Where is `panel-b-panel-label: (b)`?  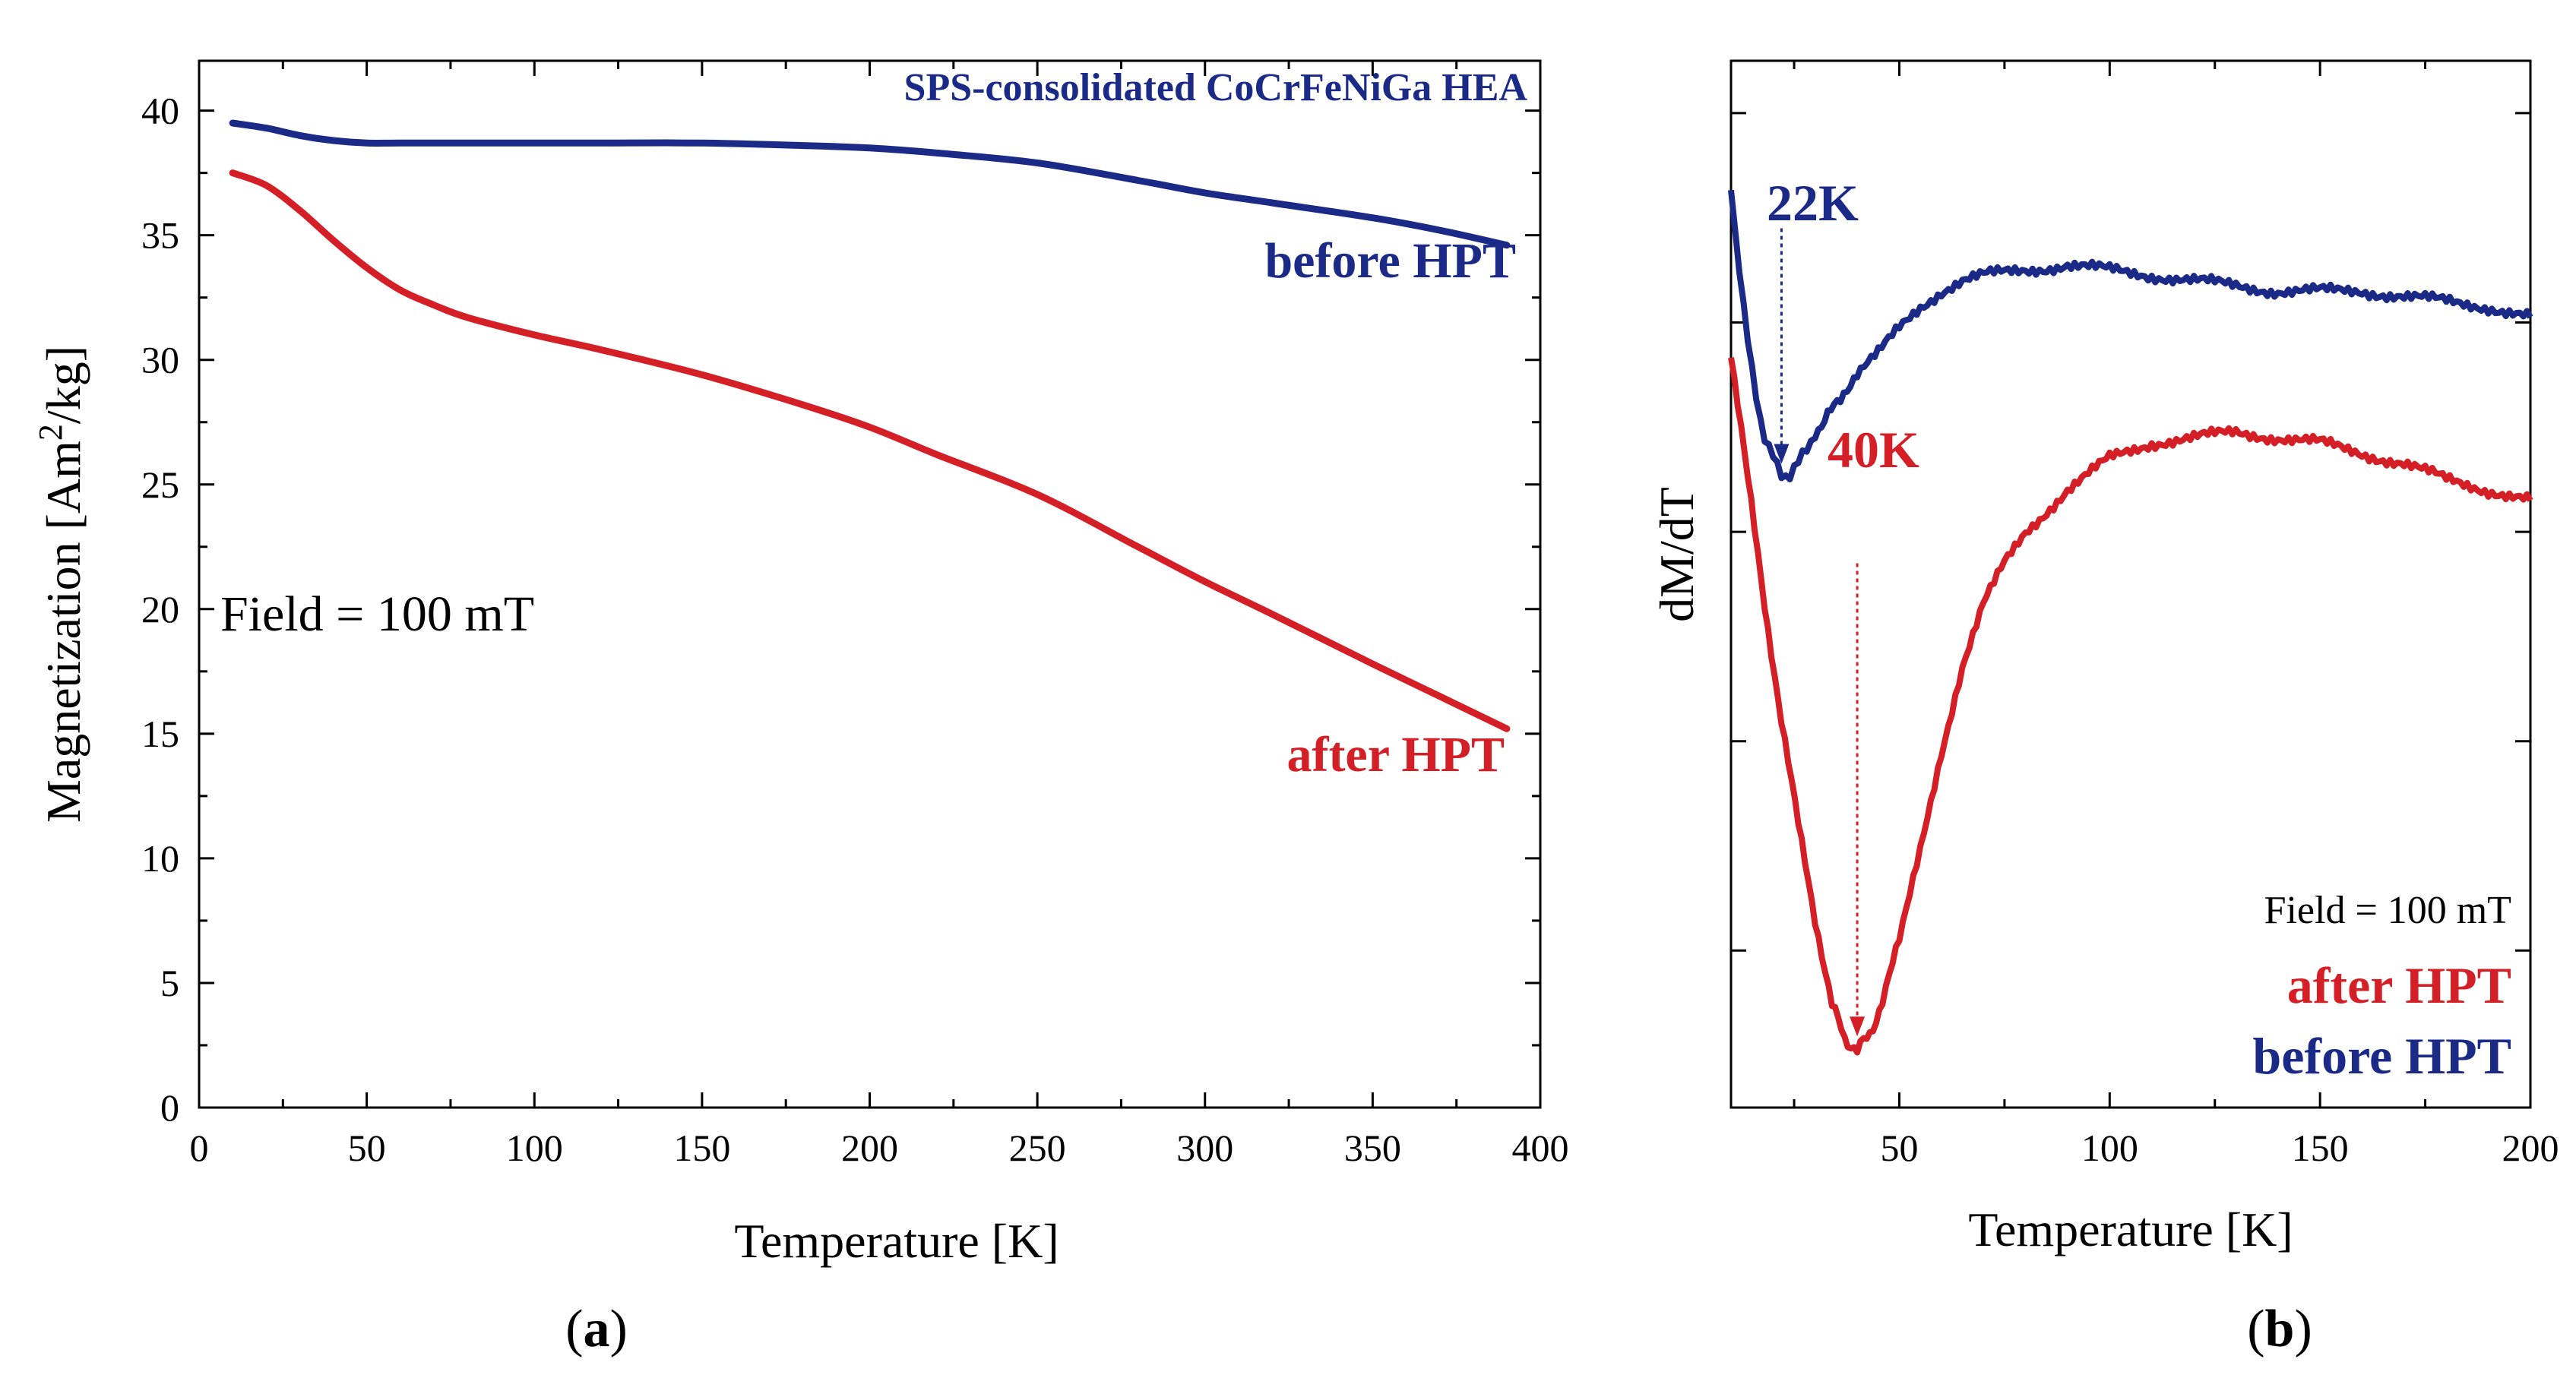 panel-b-panel-label: (b) is located at coordinates (2279, 1329).